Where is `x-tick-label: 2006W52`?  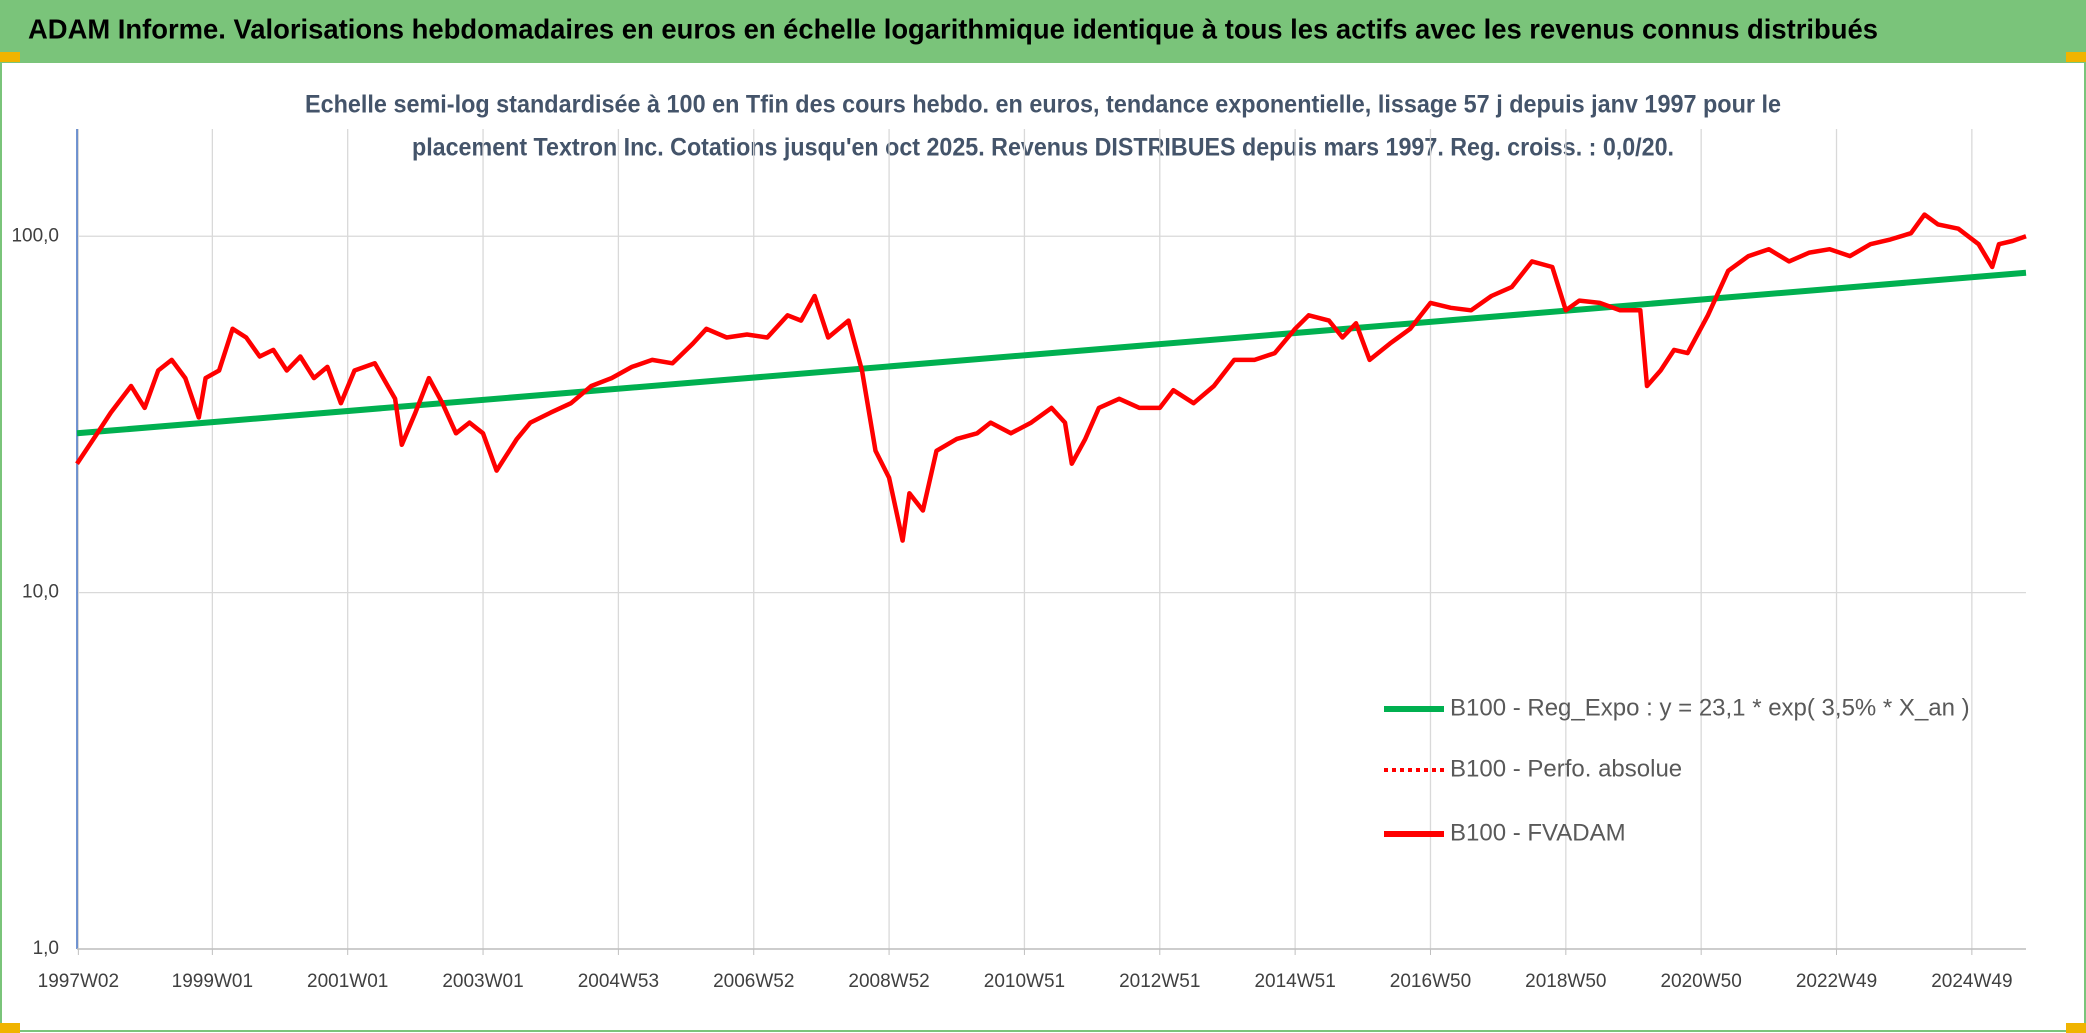
x-tick-label: 2006W52 is located at coordinates (753, 981).